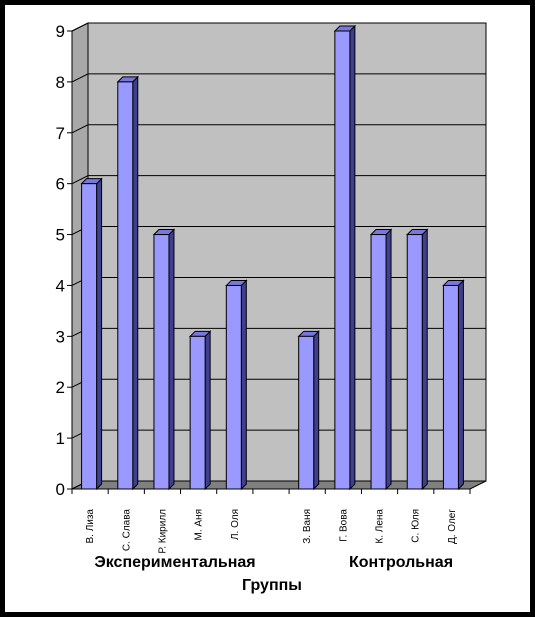 The width and height of the screenshot is (535, 617). I want to click on group-label-control: Контрольная, so click(401, 562).